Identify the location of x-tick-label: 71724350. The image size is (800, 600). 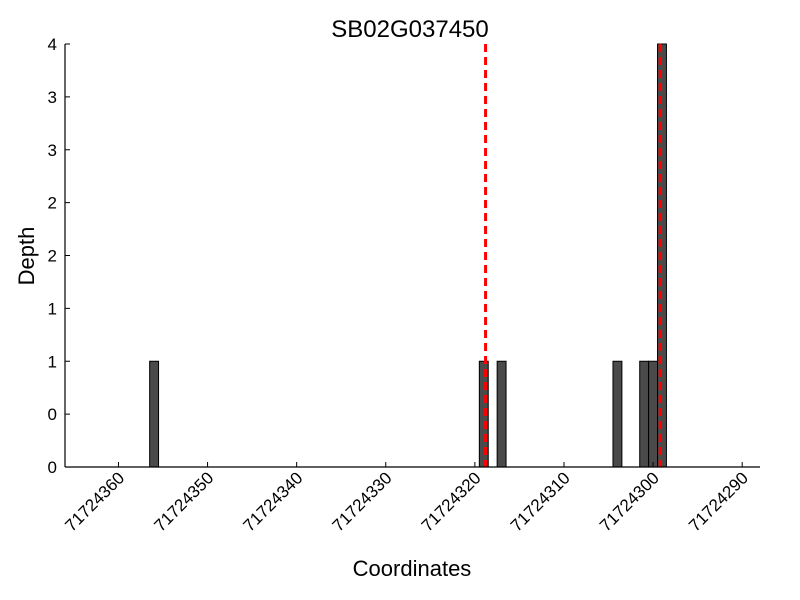
(183, 501).